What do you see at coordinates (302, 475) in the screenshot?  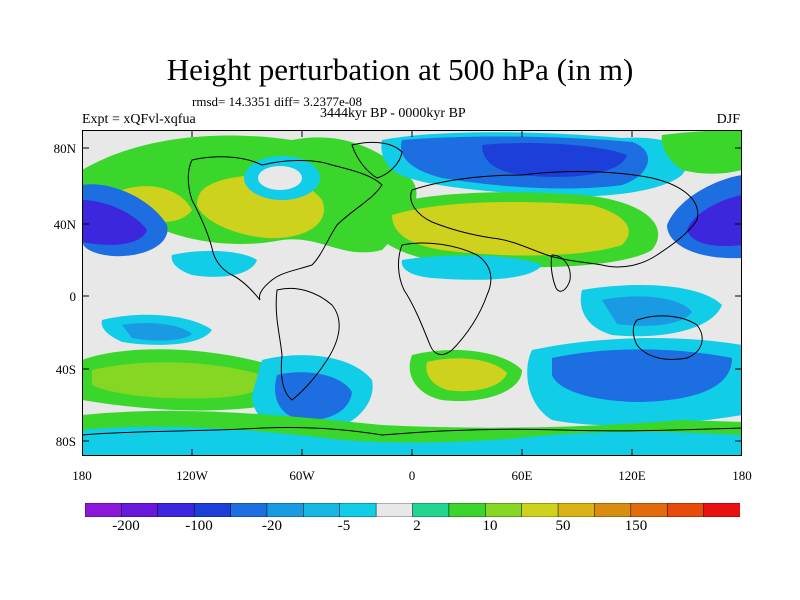 I see `lon-label-60w: 60W` at bounding box center [302, 475].